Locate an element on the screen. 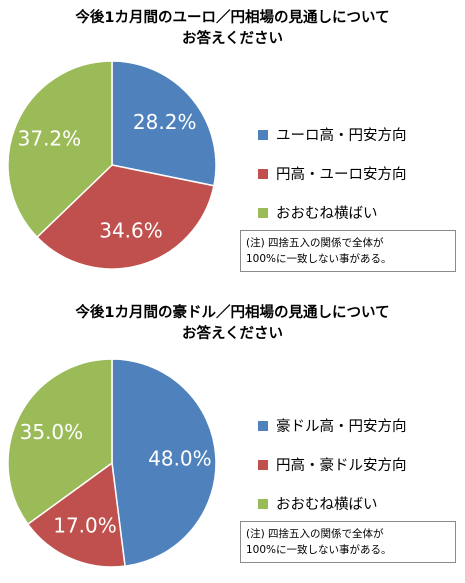 The width and height of the screenshot is (465, 583). legend-label-yen-up: 円高・豪ドル安方向 is located at coordinates (341, 466).